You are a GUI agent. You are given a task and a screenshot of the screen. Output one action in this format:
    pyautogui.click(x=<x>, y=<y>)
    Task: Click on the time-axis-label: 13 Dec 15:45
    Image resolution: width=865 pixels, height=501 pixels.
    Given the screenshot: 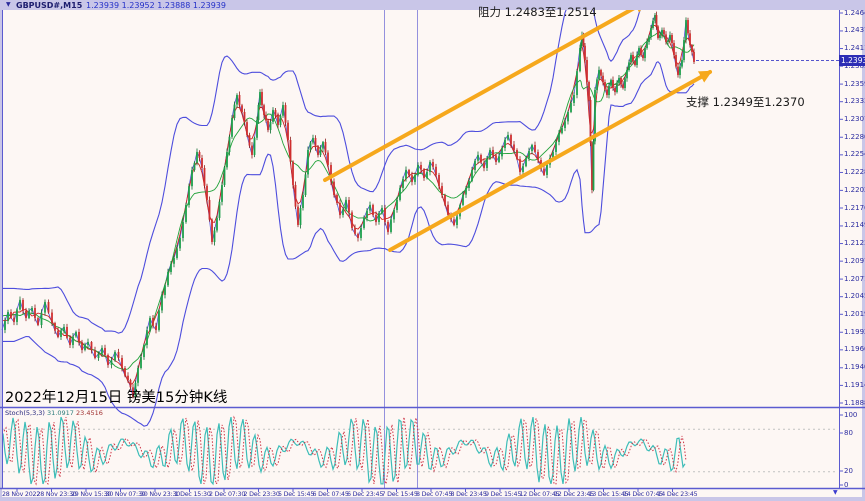 What is the action you would take?
    pyautogui.click(x=608, y=494)
    